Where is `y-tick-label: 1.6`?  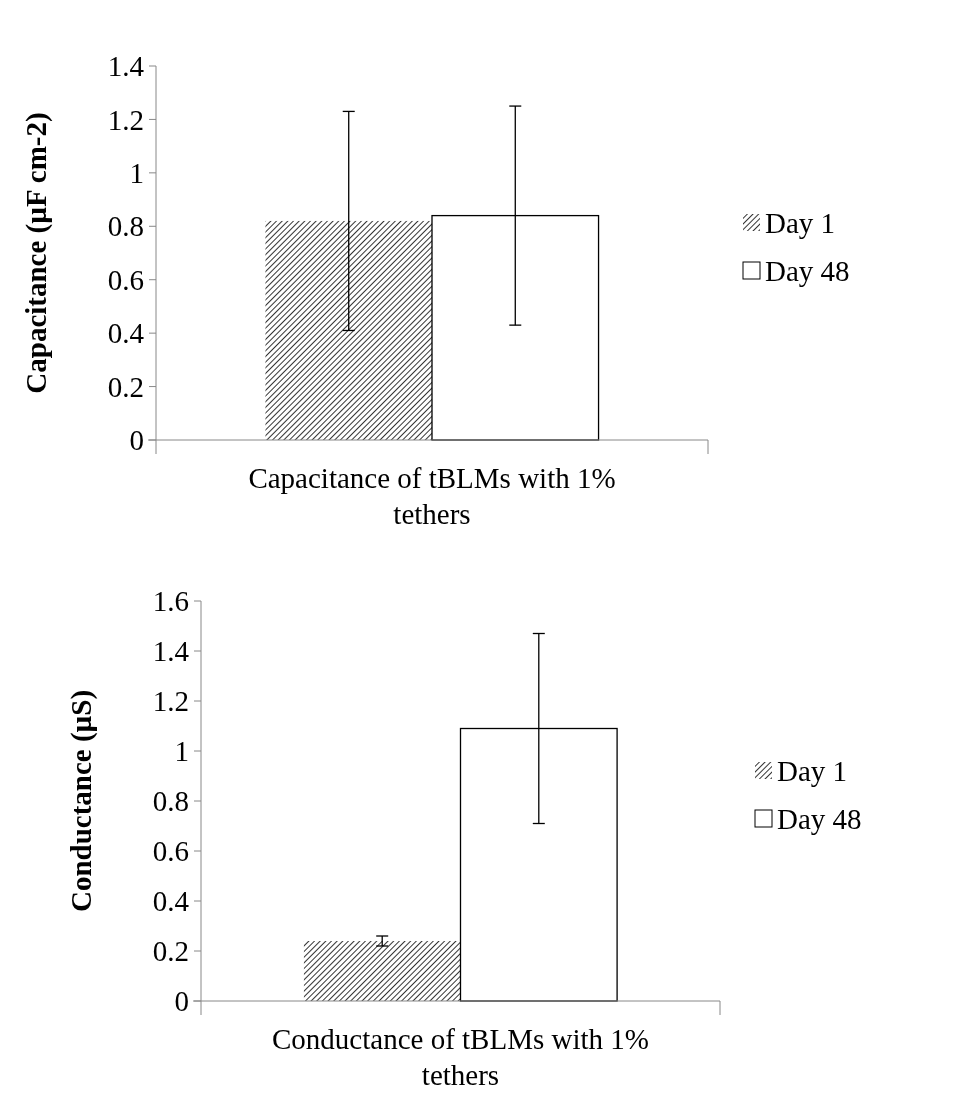
y-tick-label: 1.6 is located at coordinates (170, 601).